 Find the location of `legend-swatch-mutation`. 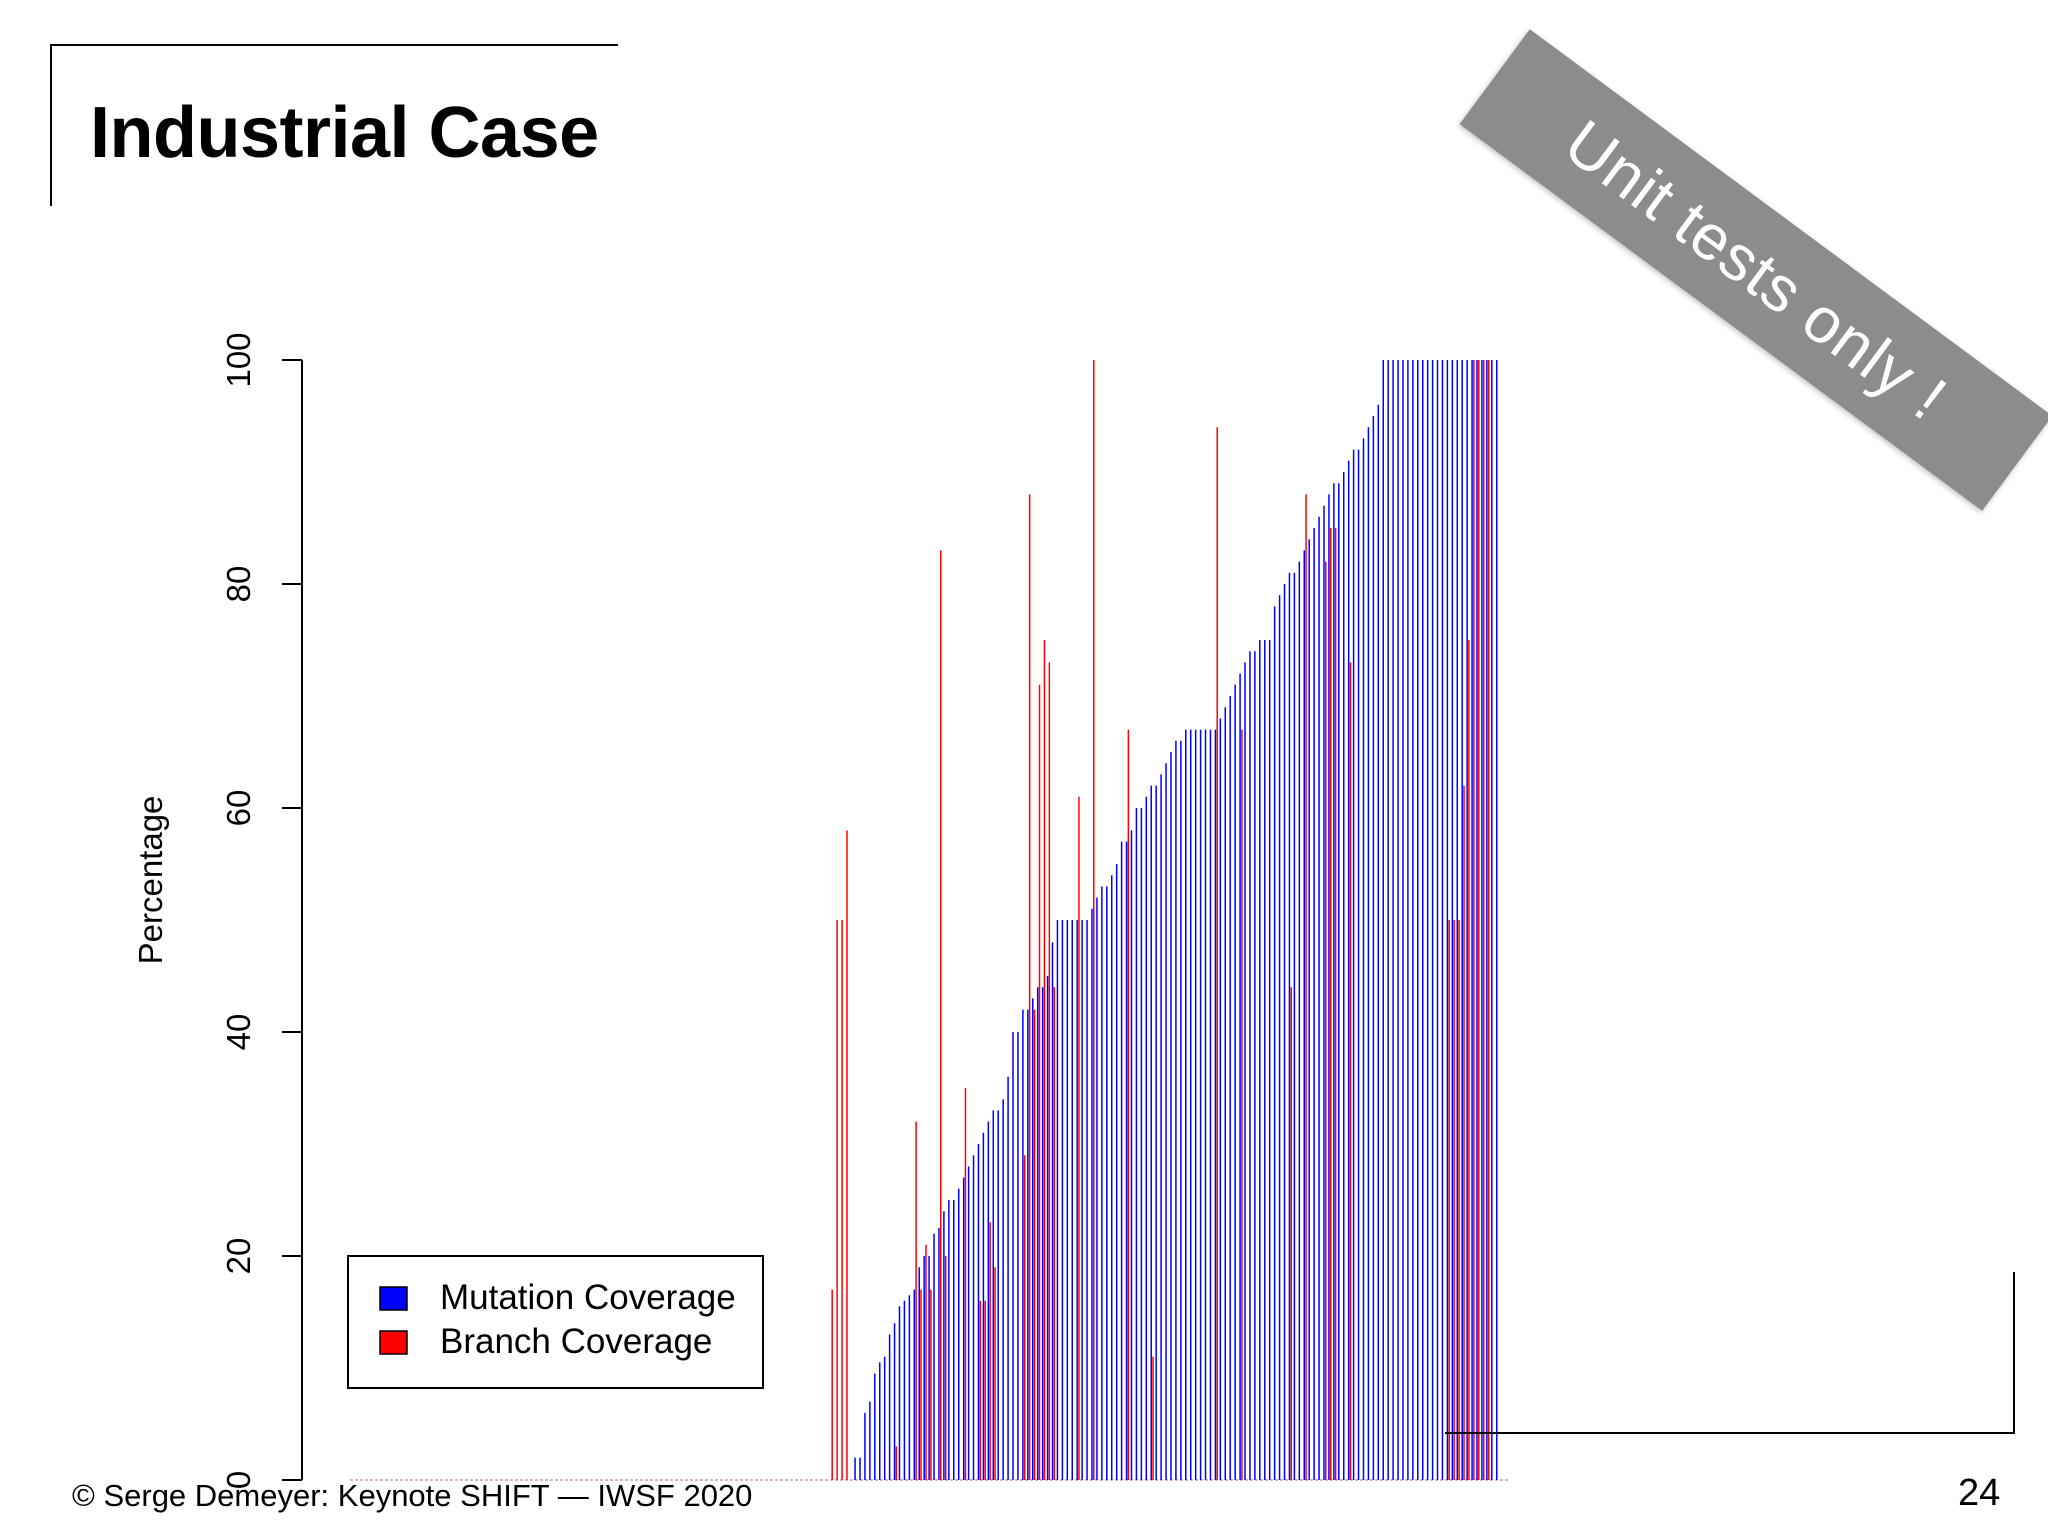

legend-swatch-mutation is located at coordinates (393, 1298).